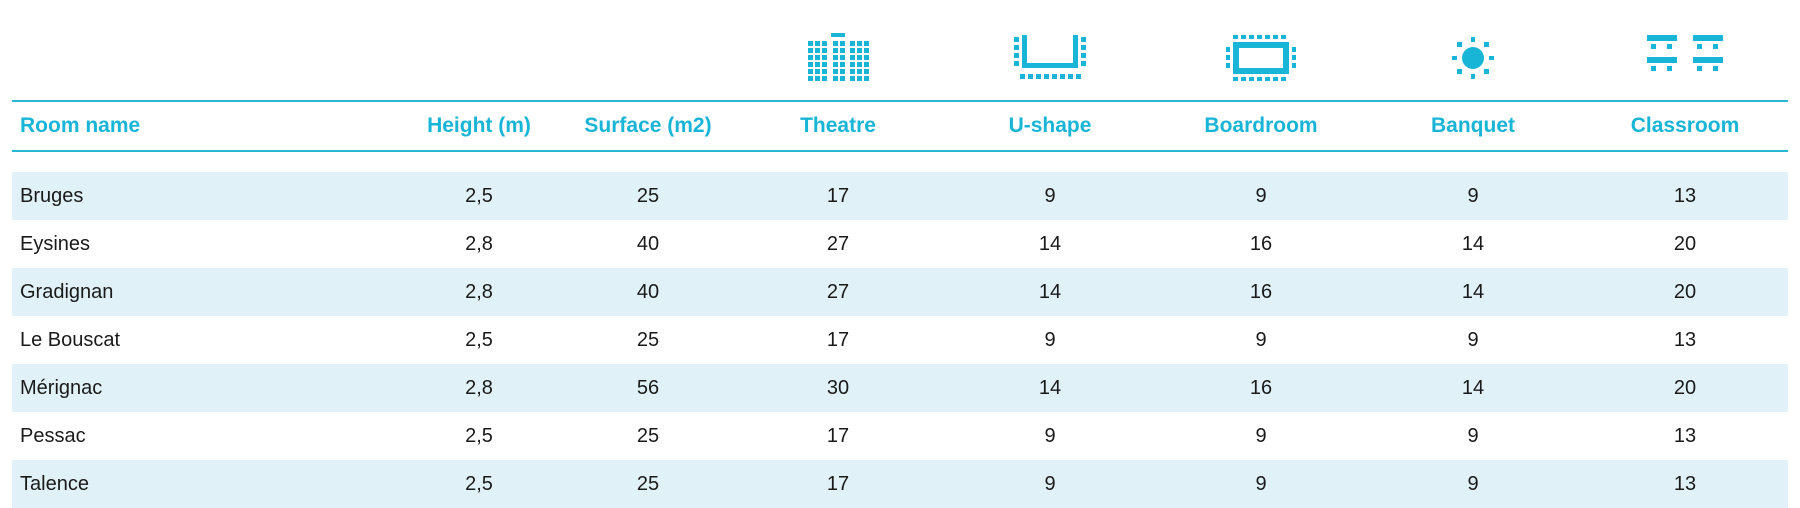 This screenshot has width=1800, height=508. Describe the element at coordinates (900, 196) in the screenshot. I see `table-row: Bruges 2,5 25 17 9 9 9 13` at that location.